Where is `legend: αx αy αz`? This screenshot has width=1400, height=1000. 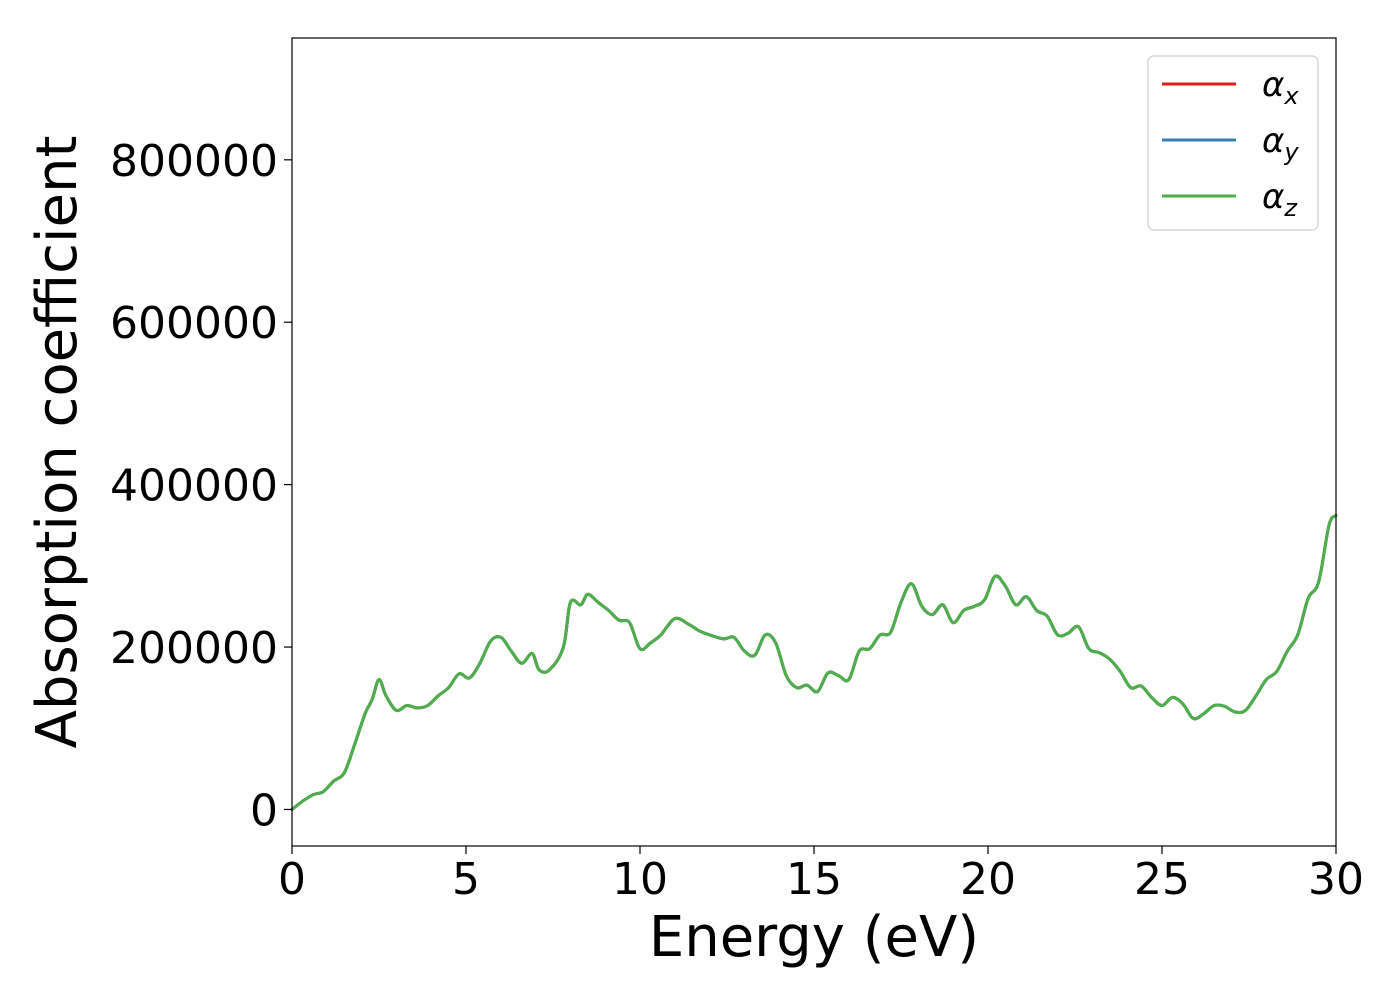
legend: αx αy αz is located at coordinates (1233, 143).